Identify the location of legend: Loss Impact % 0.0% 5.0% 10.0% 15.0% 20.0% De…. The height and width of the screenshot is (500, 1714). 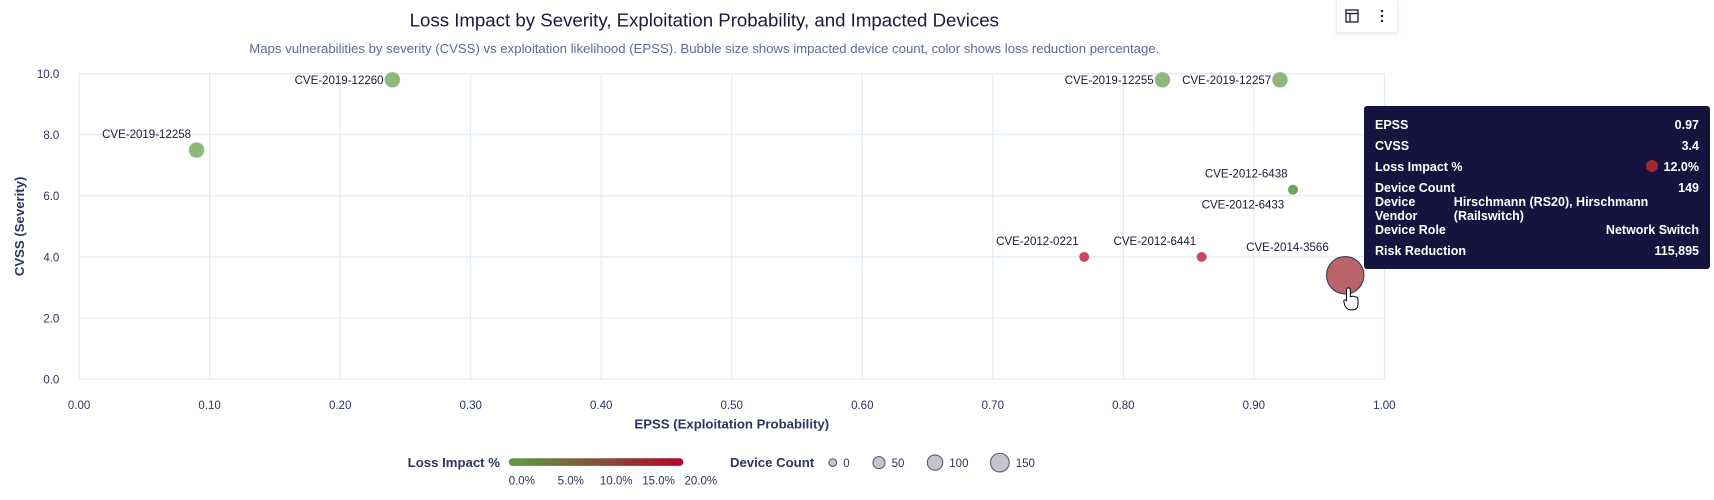
(721, 470).